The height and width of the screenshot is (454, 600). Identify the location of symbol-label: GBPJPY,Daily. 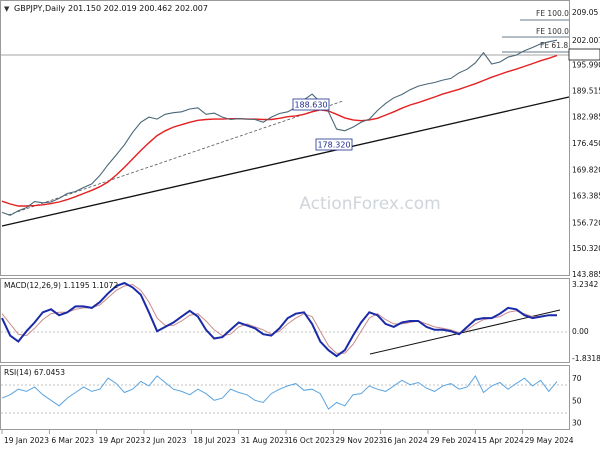
(39, 8).